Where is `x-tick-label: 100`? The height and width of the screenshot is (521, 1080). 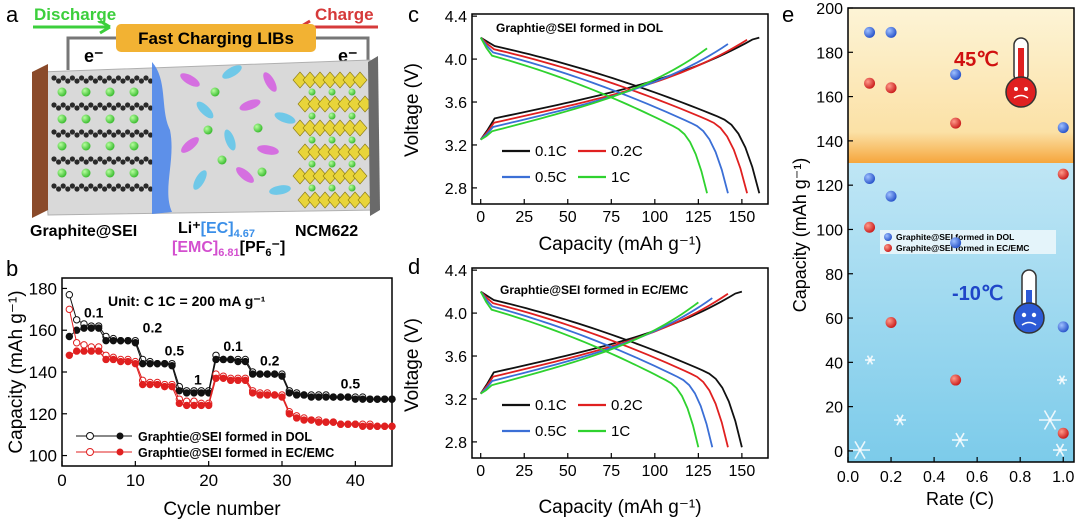
x-tick-label: 100 is located at coordinates (654, 471).